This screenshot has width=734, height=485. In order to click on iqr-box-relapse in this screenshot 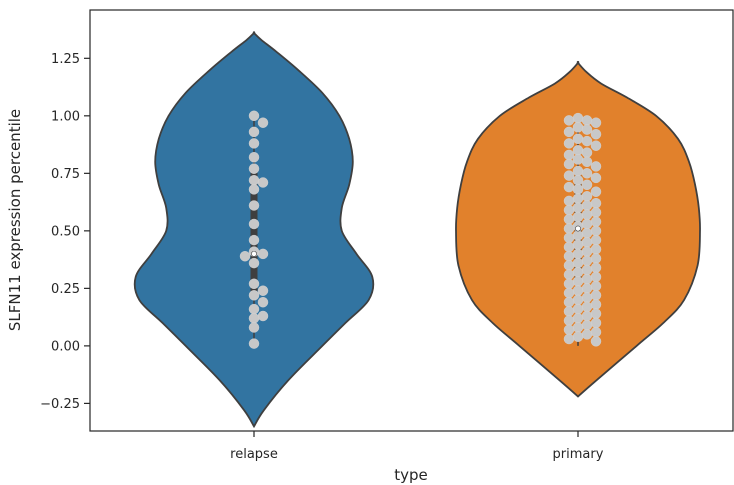, I will do `click(254, 232)`.